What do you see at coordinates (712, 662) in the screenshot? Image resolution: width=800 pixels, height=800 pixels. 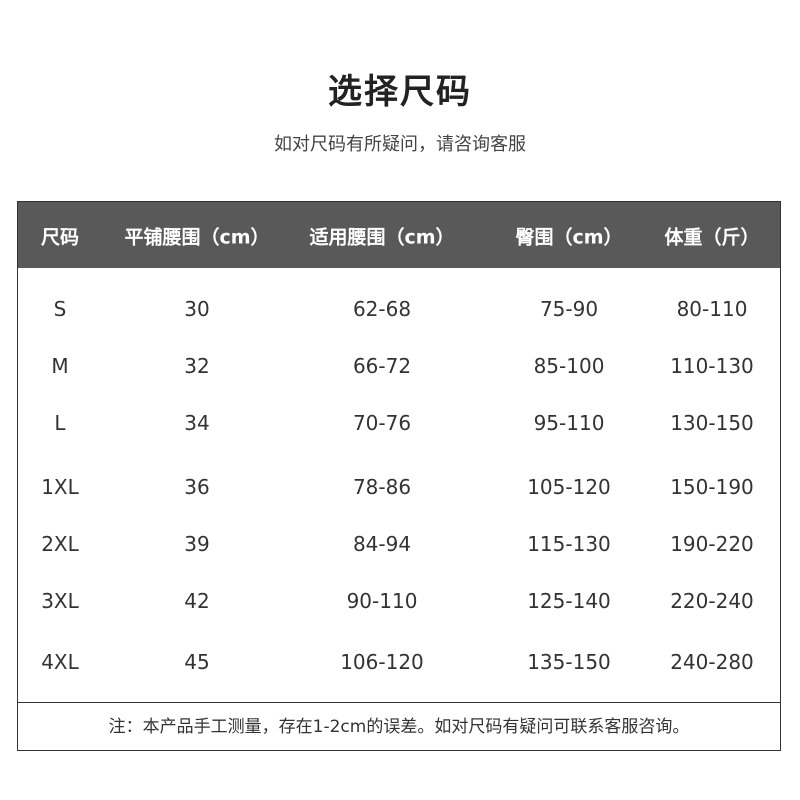 I see `cell-weight: 240-280` at bounding box center [712, 662].